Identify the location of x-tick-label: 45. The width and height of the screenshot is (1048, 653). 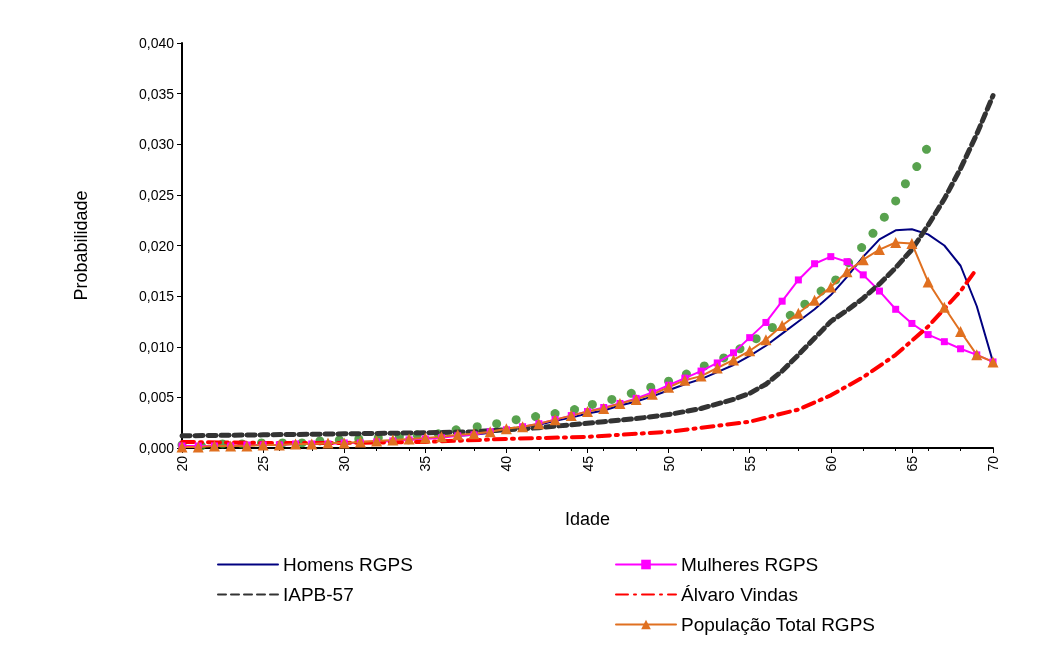
(587, 463).